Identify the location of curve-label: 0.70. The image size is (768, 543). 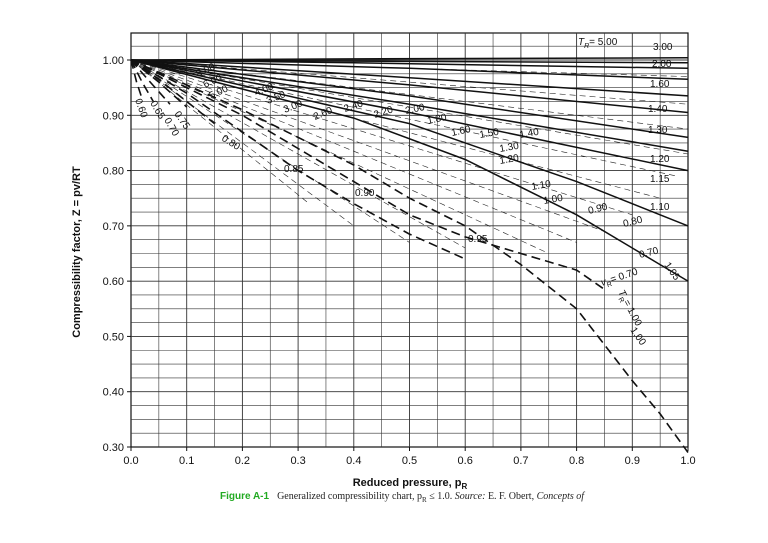
(649, 252).